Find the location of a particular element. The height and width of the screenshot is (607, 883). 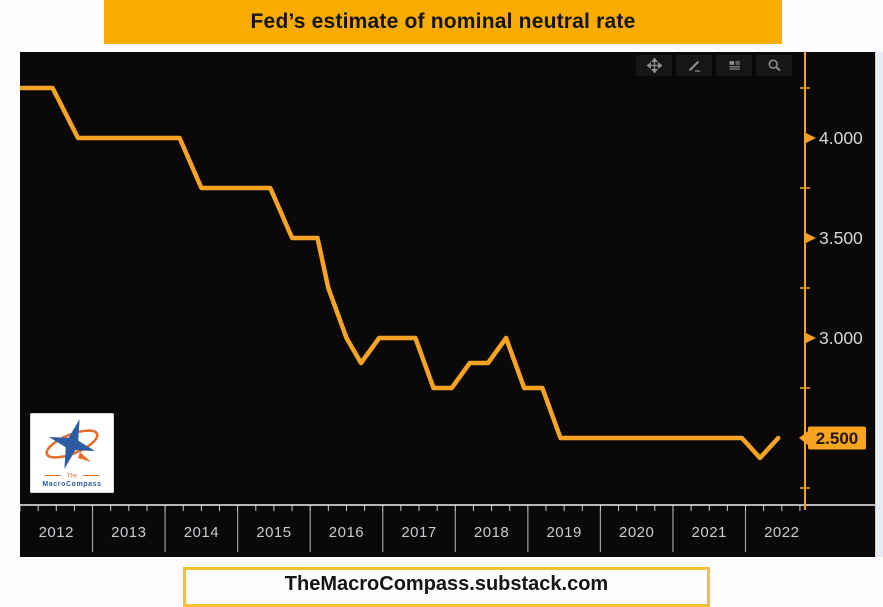

y-axis-label: 3.500 is located at coordinates (841, 238).